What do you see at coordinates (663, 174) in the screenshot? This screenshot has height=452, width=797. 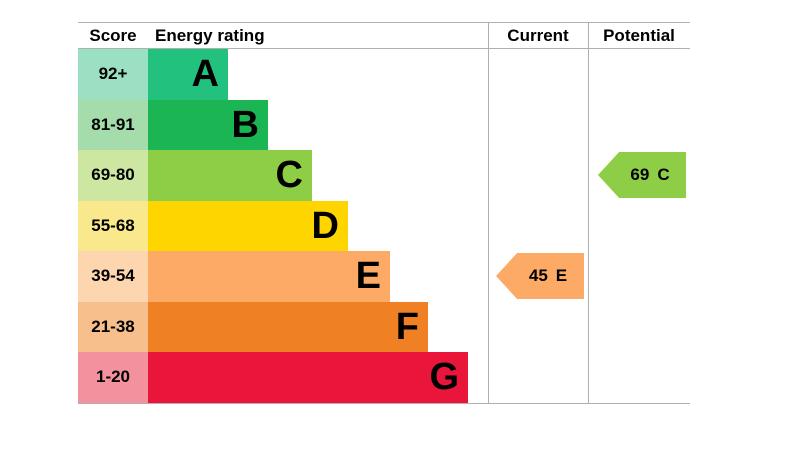 I see `potential-band-letter: C` at bounding box center [663, 174].